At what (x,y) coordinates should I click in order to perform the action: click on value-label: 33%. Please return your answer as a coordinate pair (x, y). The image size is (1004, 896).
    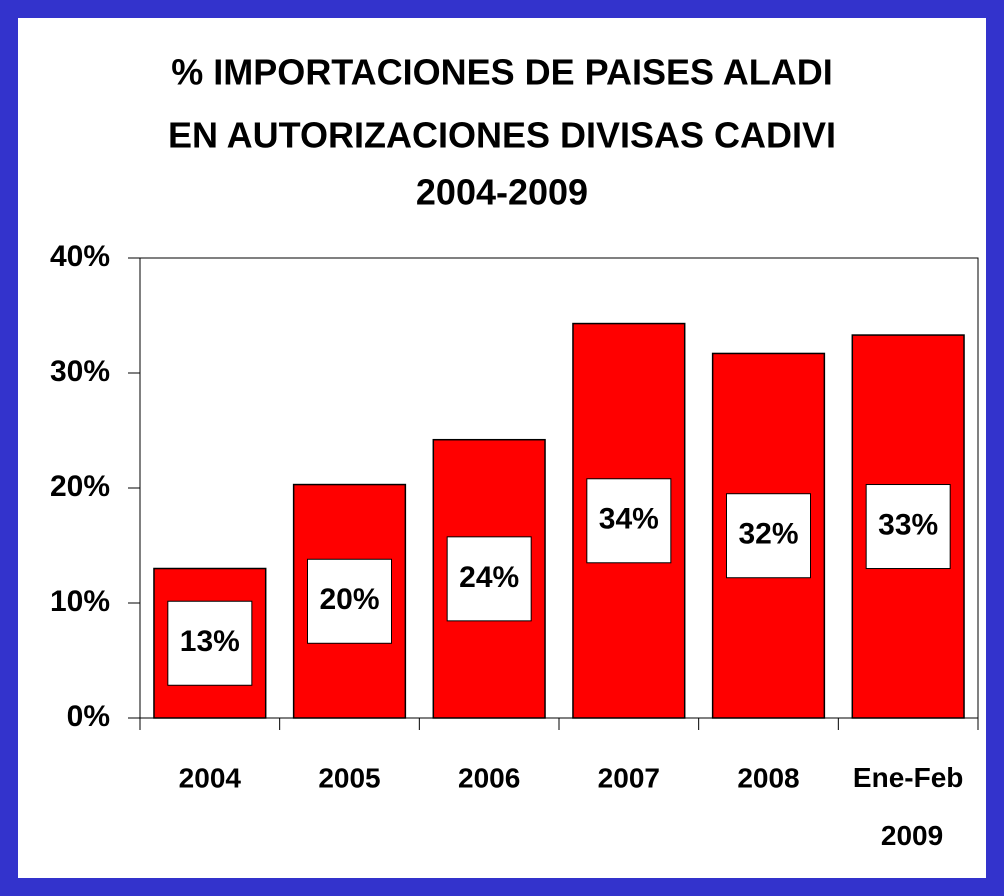
    Looking at the image, I should click on (908, 524).